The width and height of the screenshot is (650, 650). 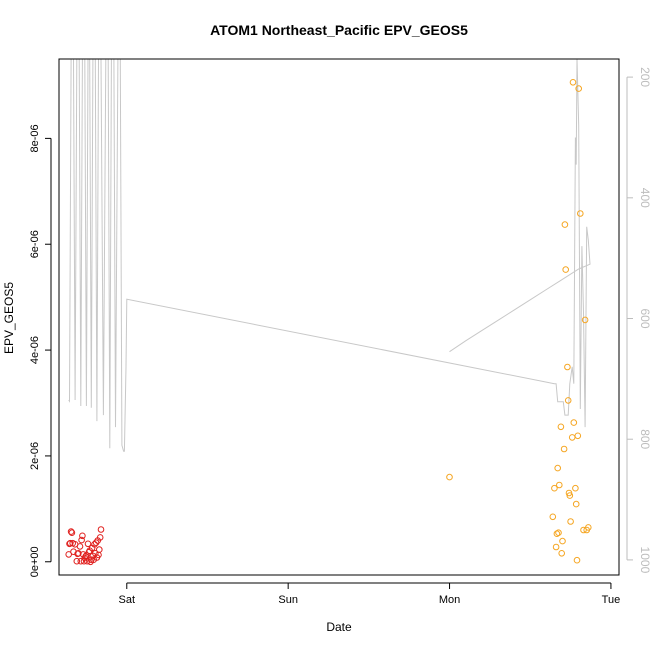 I want to click on y2-tick-label: 600, so click(x=644, y=318).